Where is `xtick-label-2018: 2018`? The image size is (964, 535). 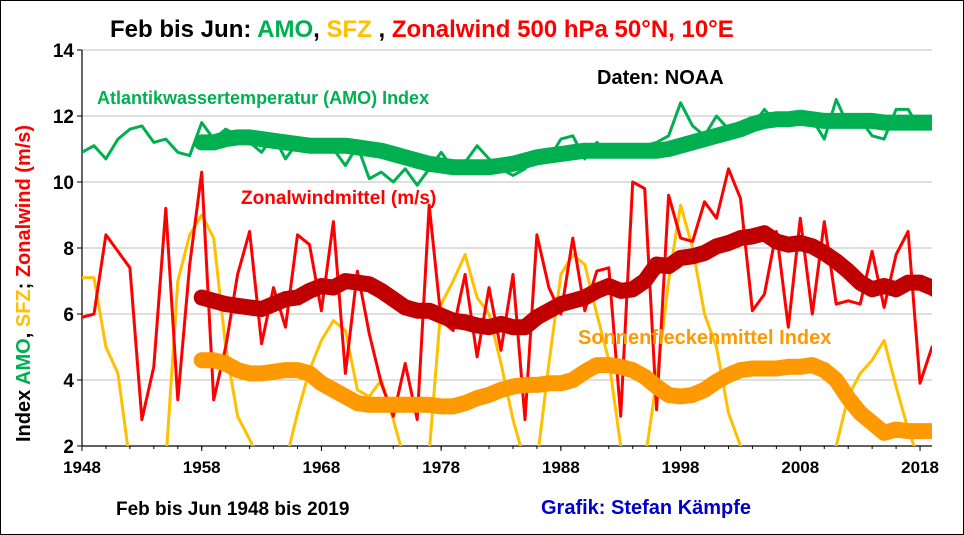
xtick-label-2018: 2018 is located at coordinates (920, 467).